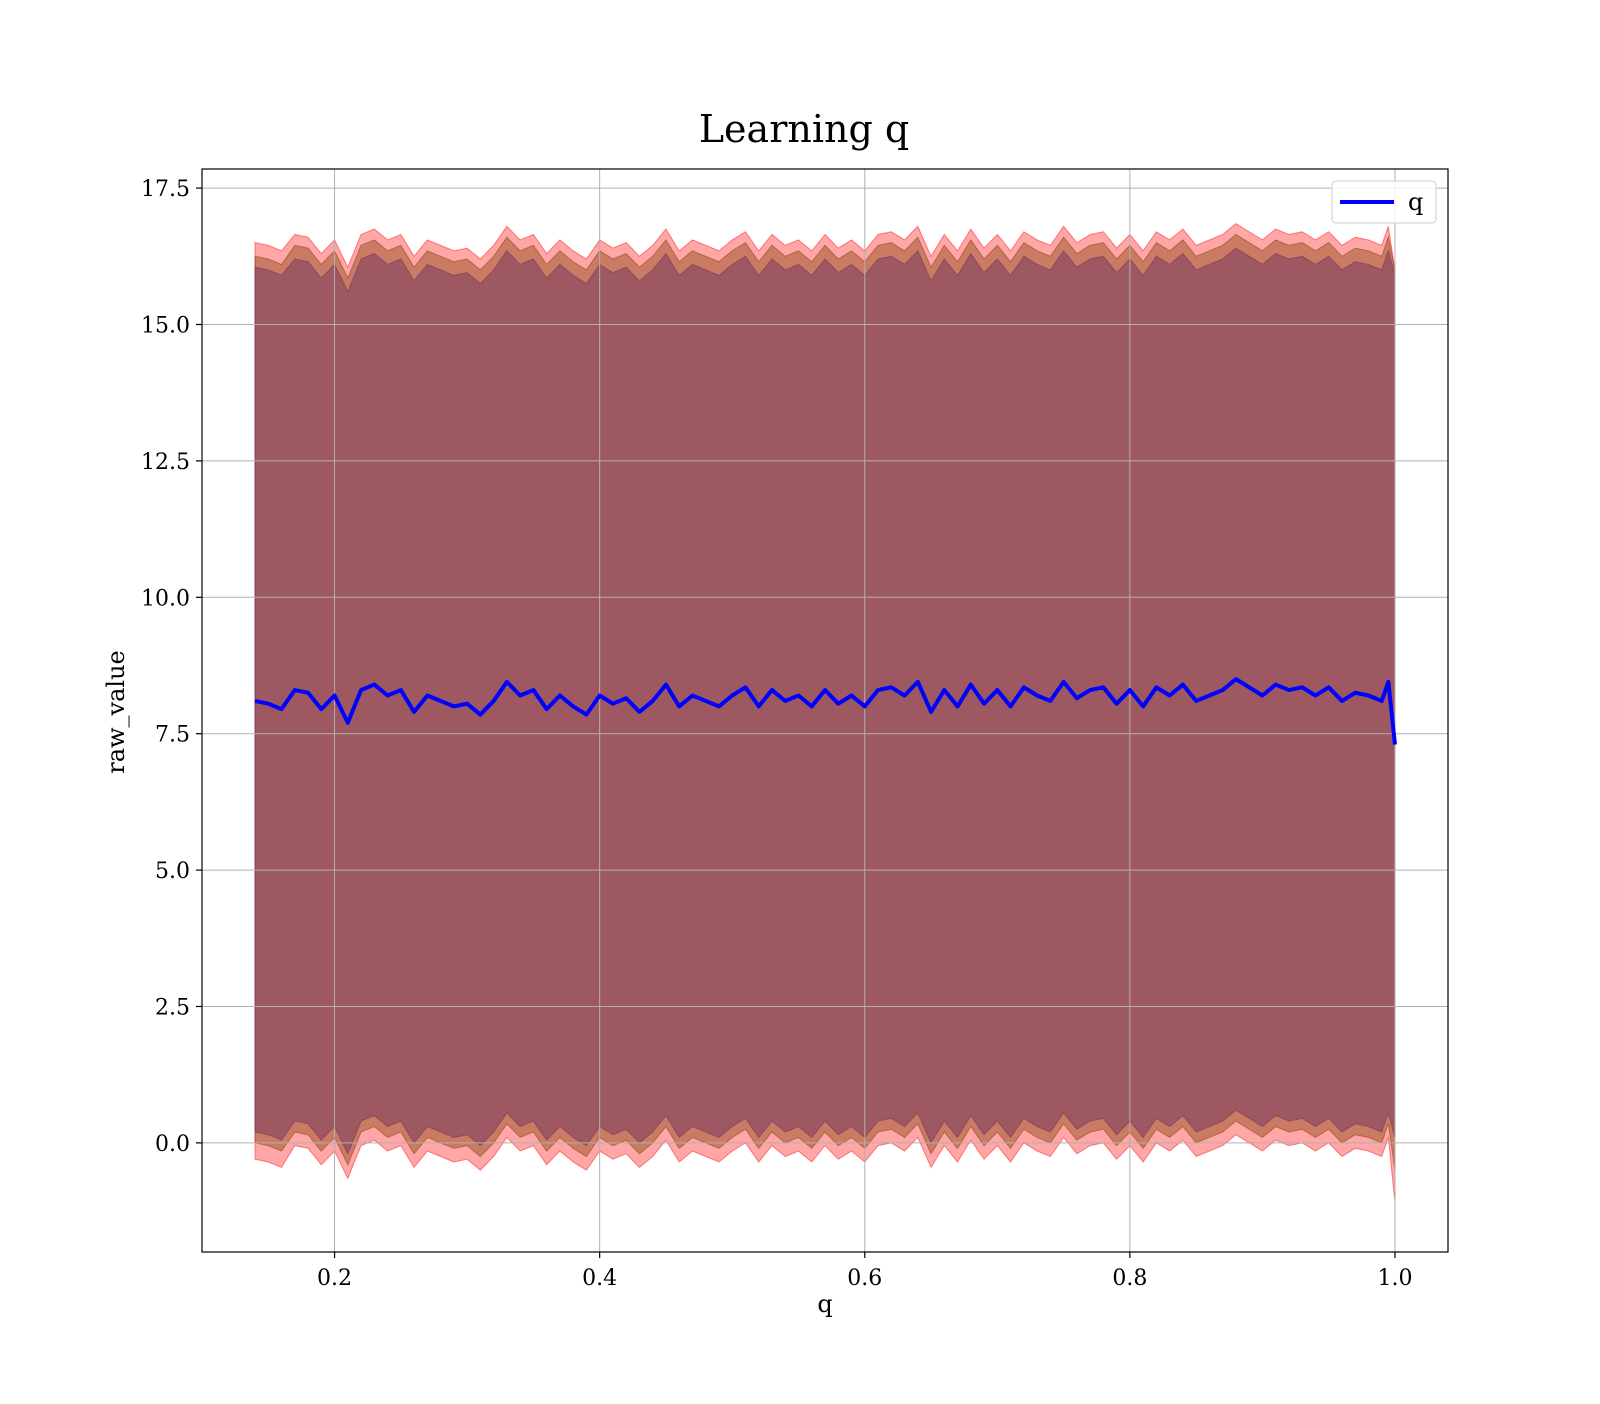  Describe the element at coordinates (1384, 202) in the screenshot. I see `legend: q` at that location.